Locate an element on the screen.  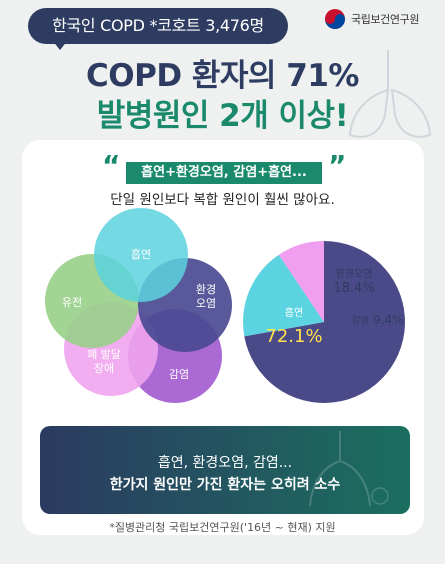
agency-logo: 국립보건연구원 is located at coordinates (371, 19).